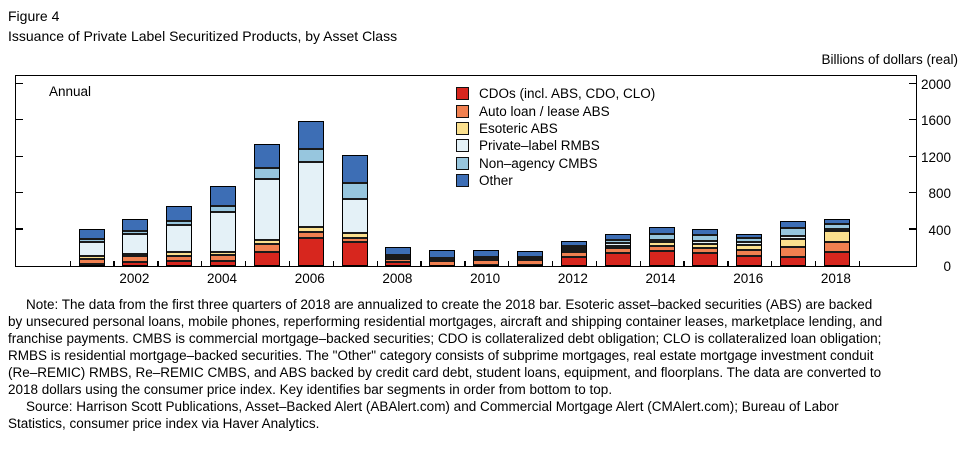  Describe the element at coordinates (91, 247) in the screenshot. I see `bar-2001` at that location.